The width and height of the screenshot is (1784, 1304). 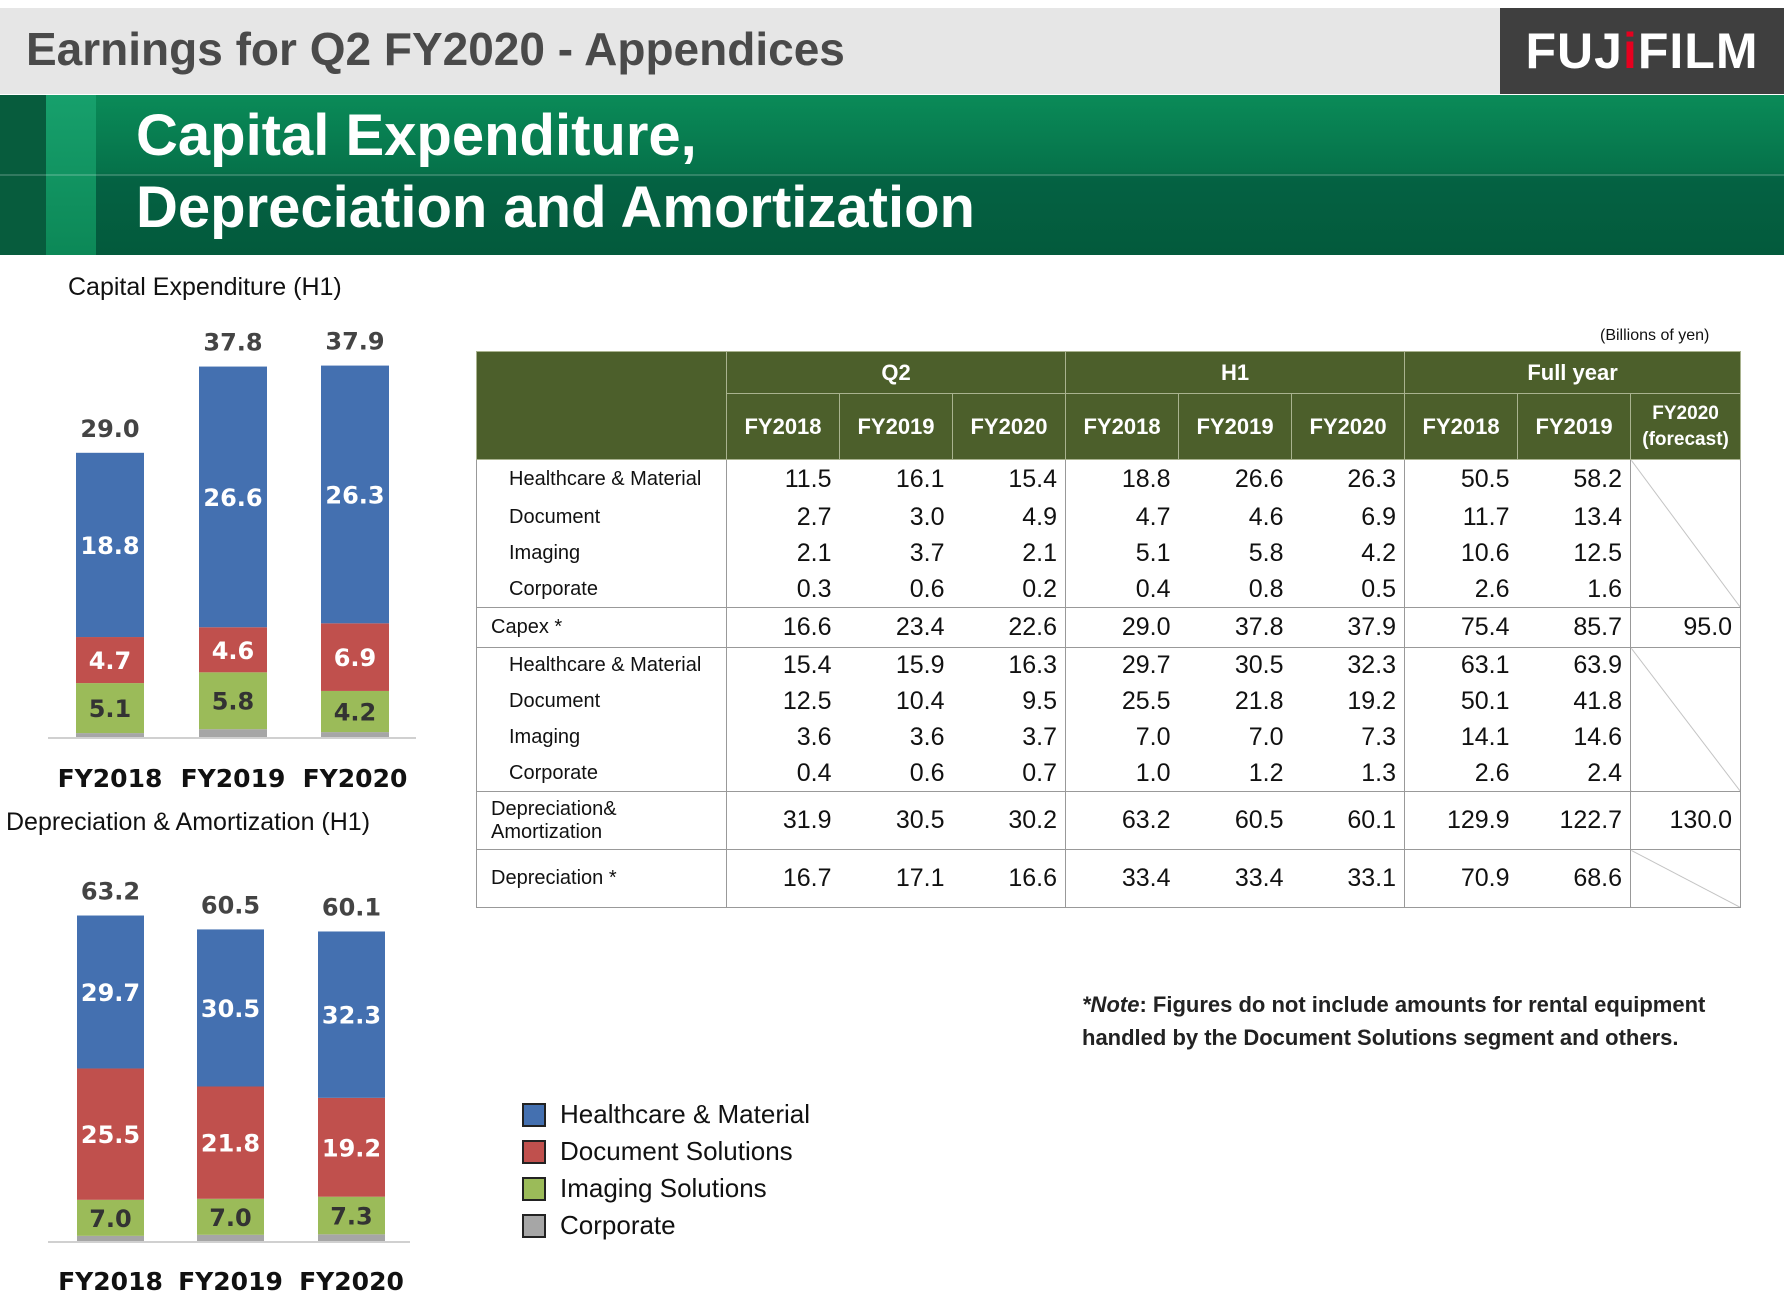 I want to click on bar-imaging-solutions-fy2018, so click(x=110, y=708).